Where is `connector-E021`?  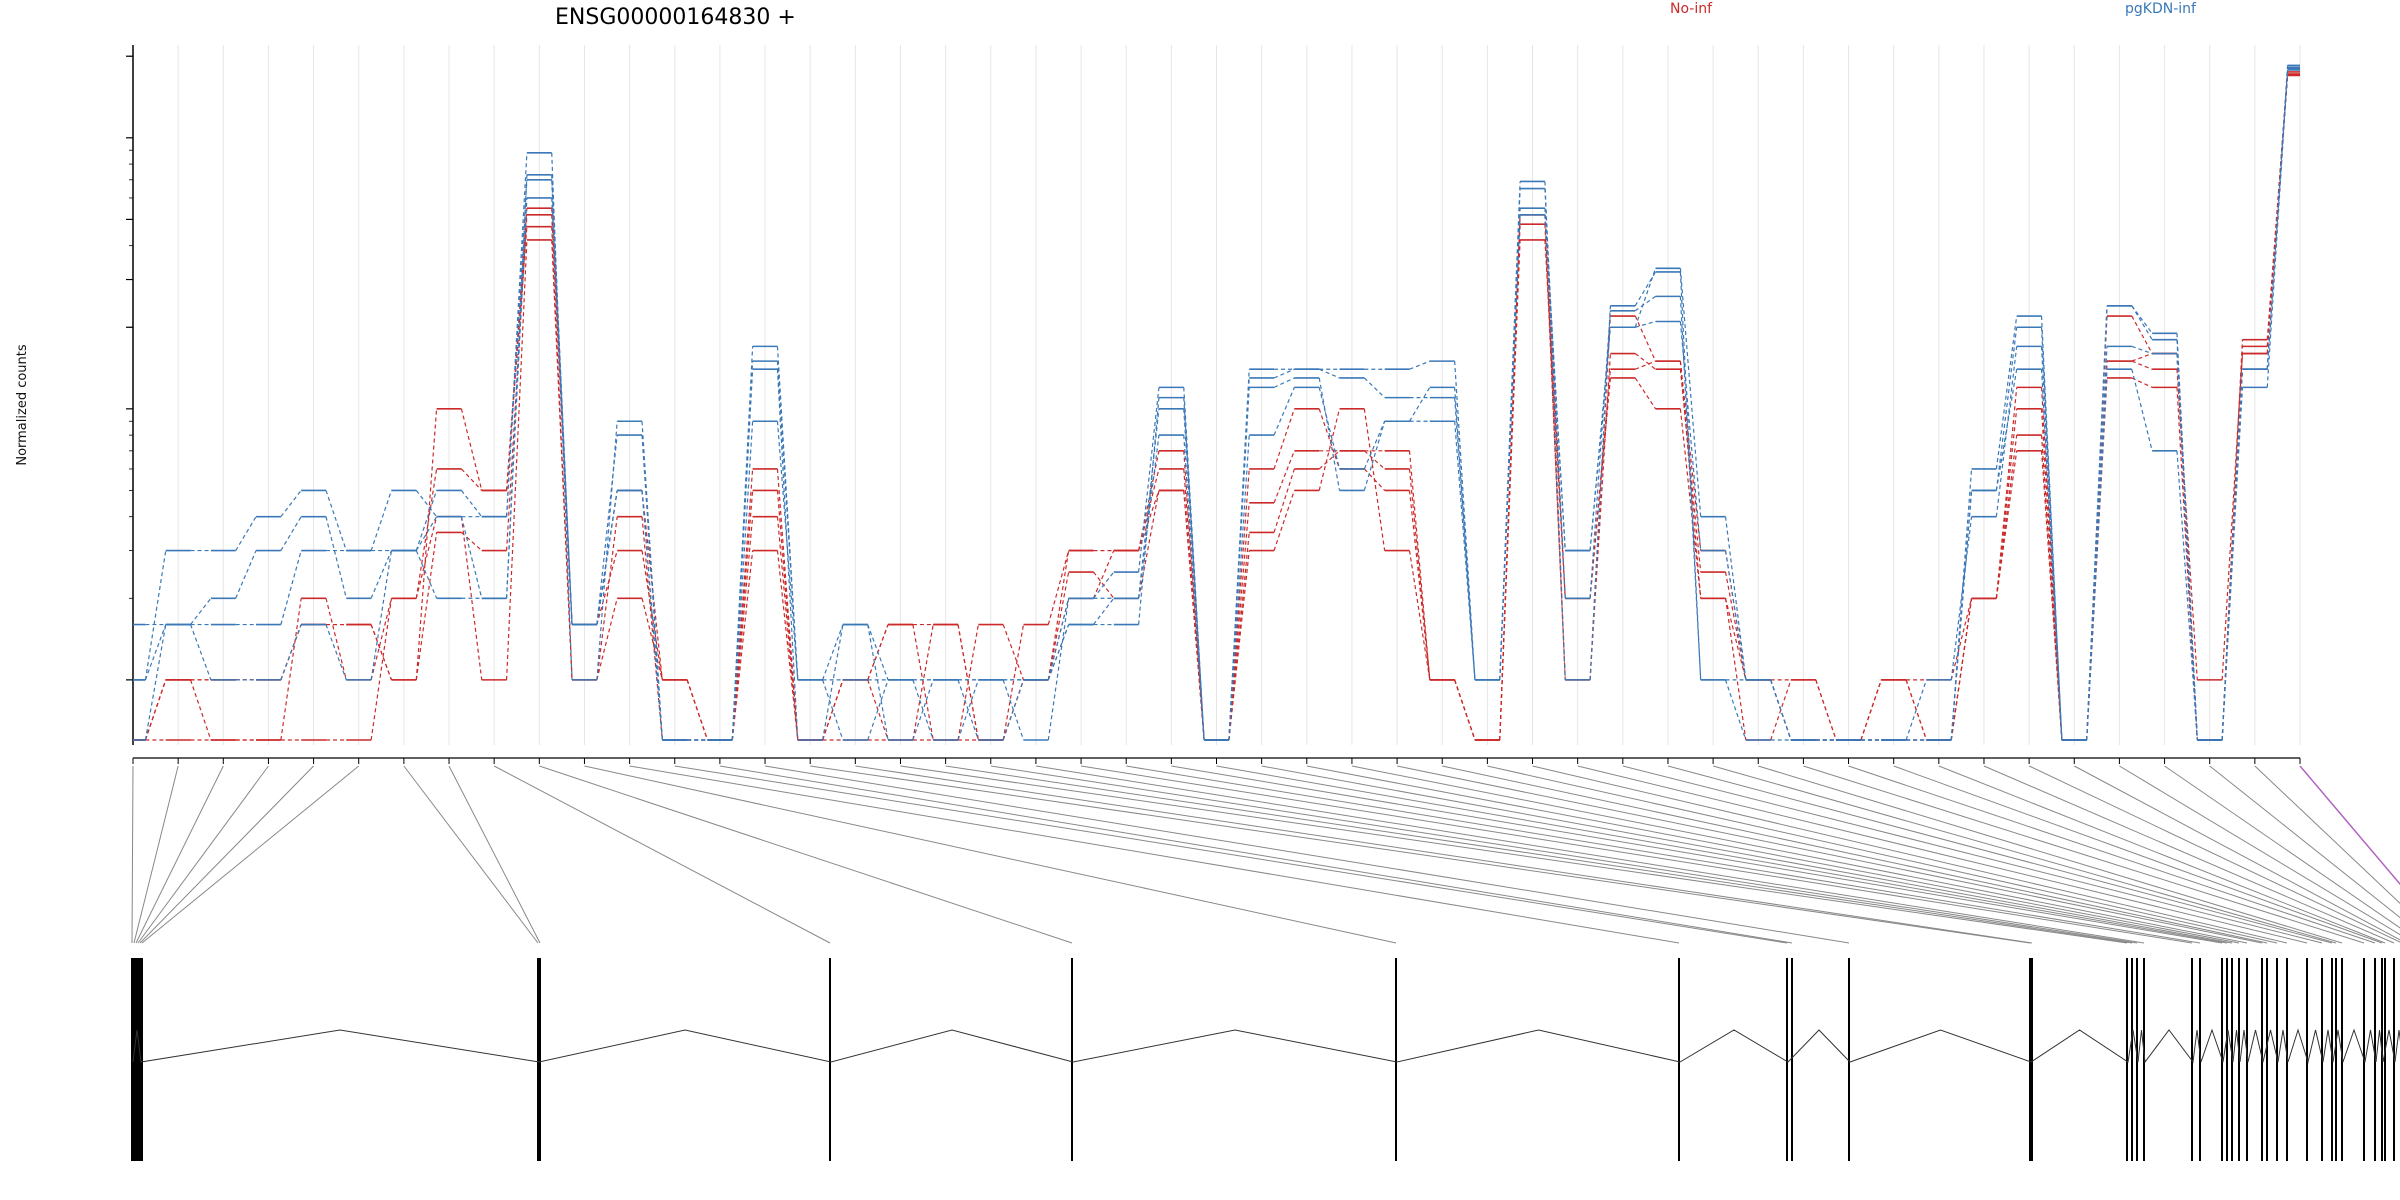 connector-E021 is located at coordinates (1590, 854).